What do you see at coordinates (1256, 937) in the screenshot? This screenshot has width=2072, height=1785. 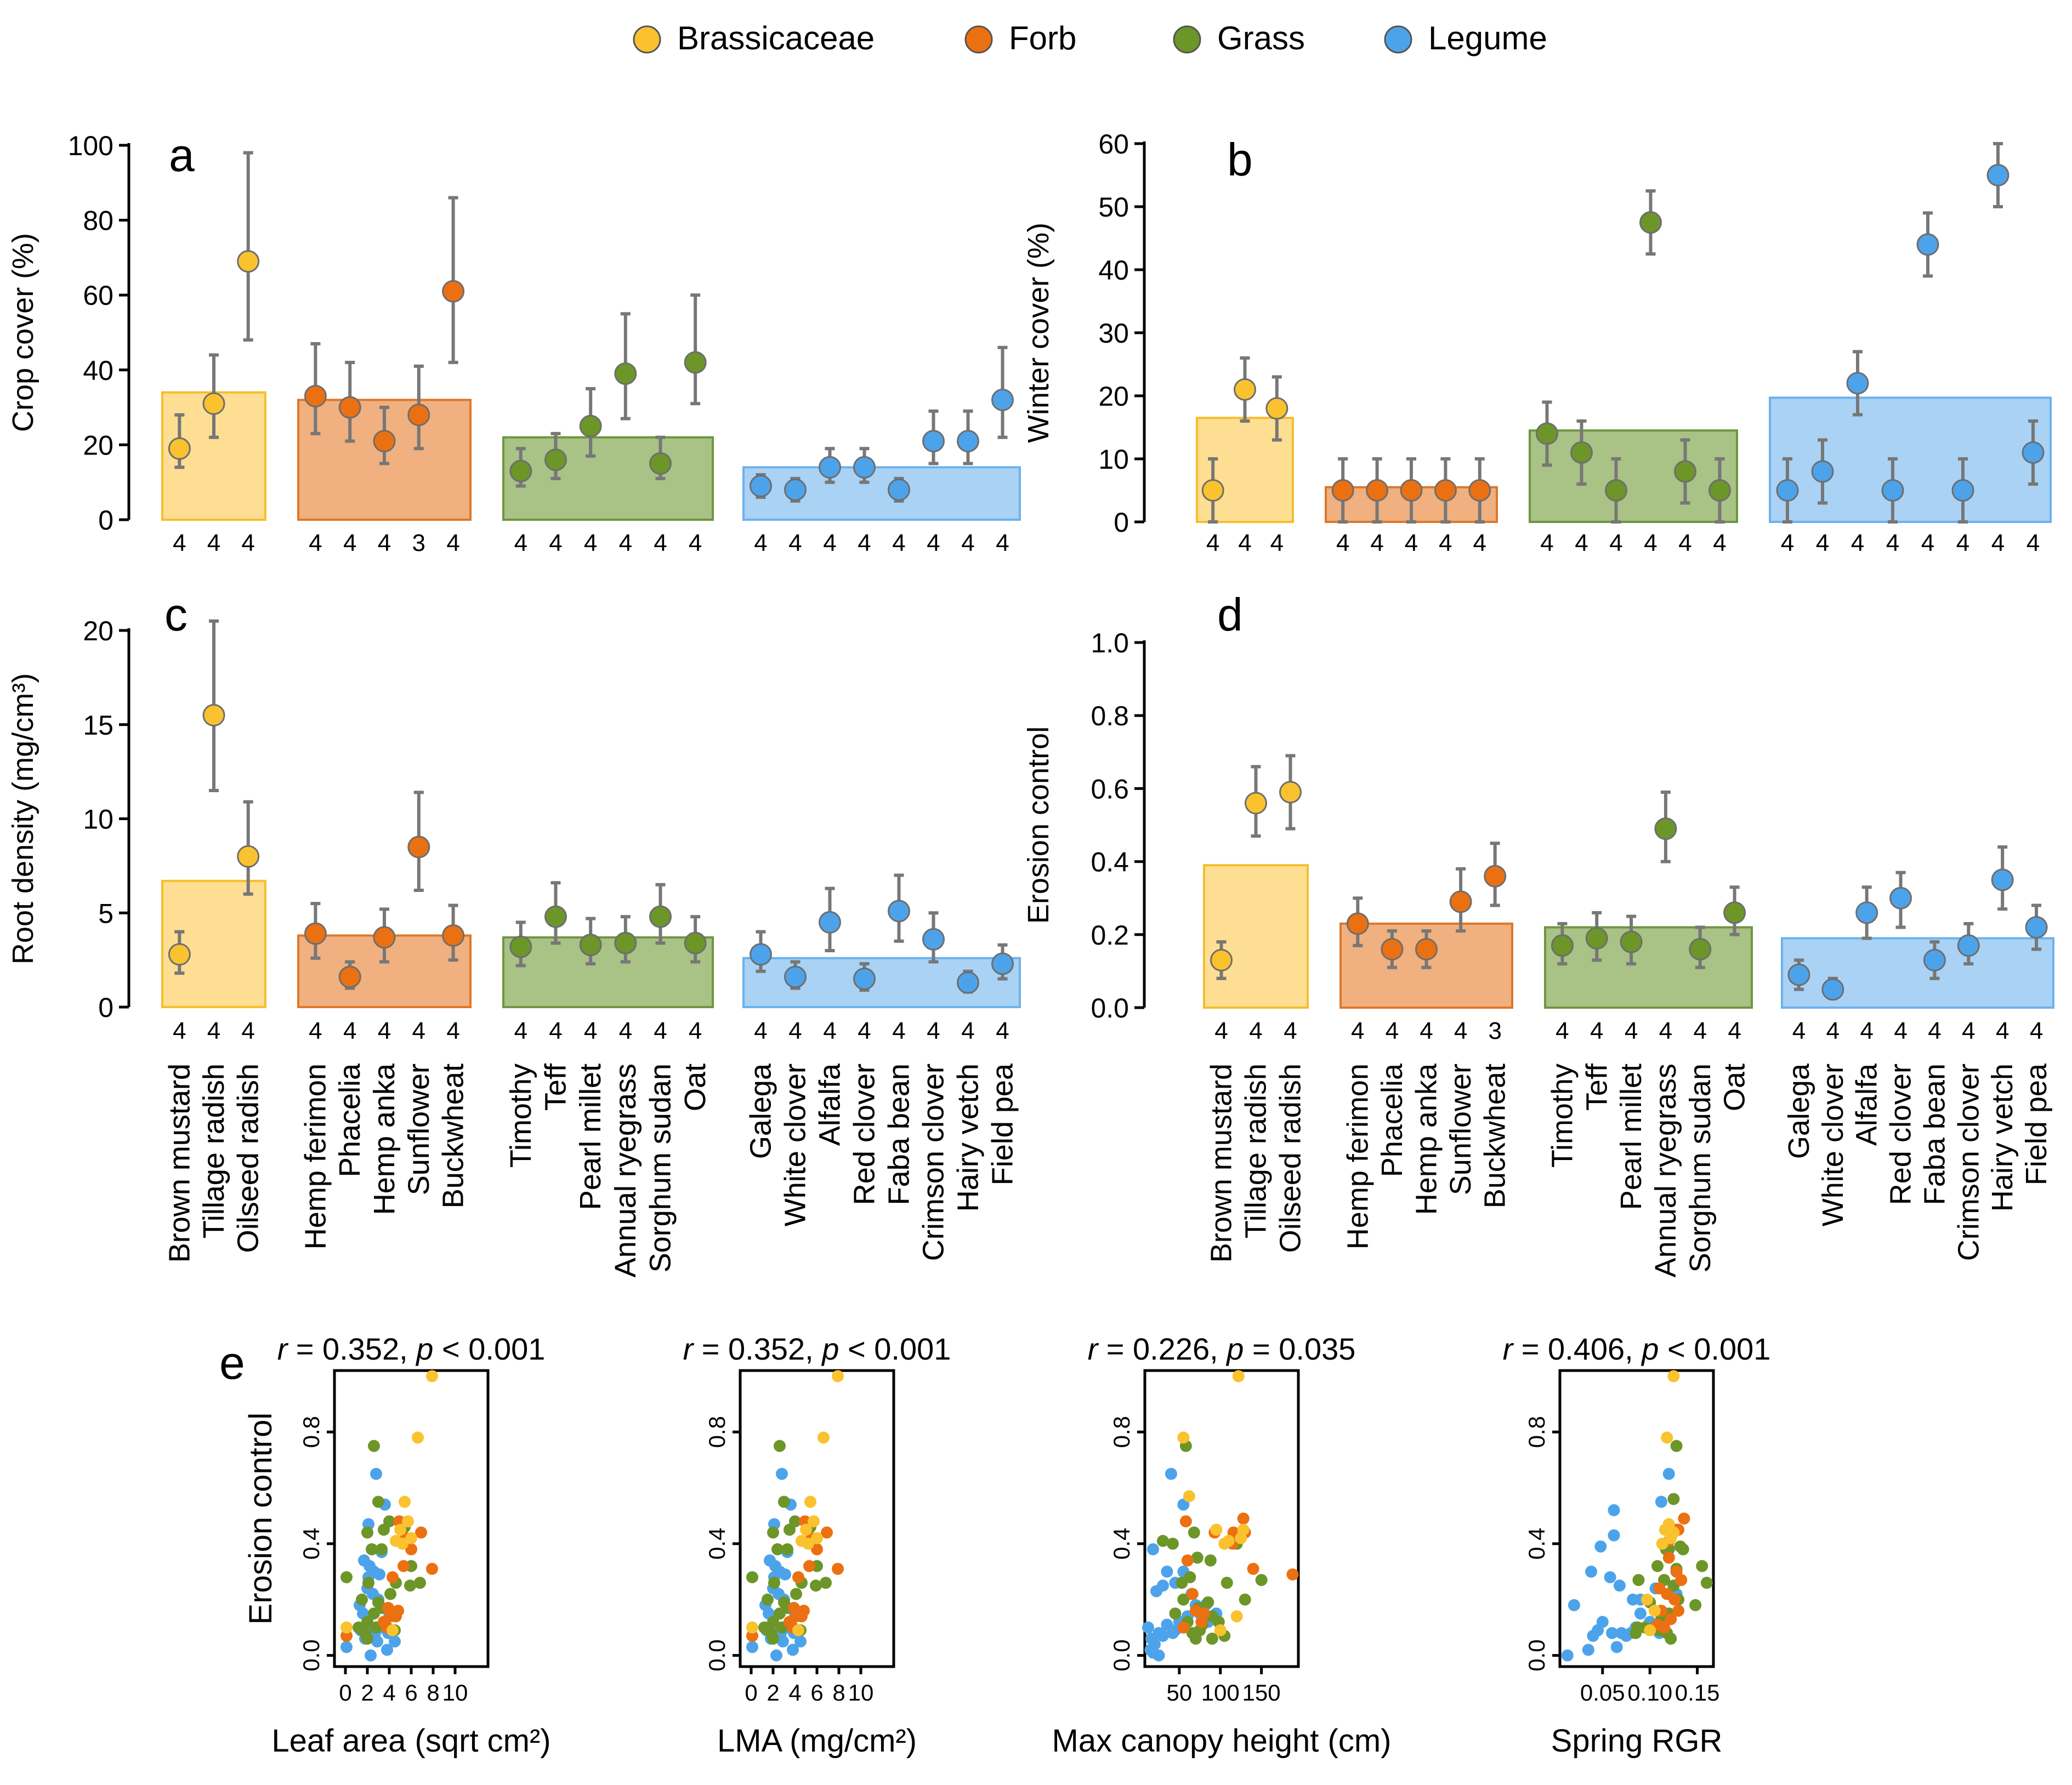 I see `family-mean-bar-brassicaceae` at bounding box center [1256, 937].